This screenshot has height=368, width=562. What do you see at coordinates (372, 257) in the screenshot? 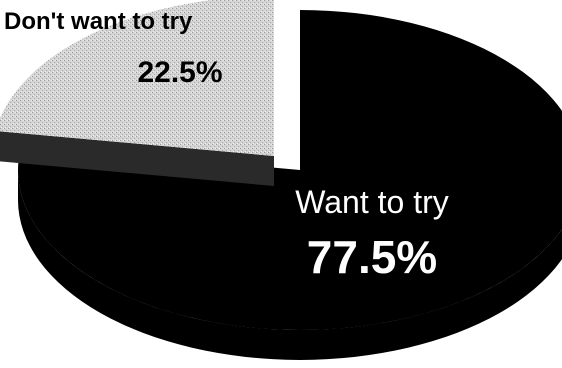
I see `value-label-want-to-try: 77.5%` at bounding box center [372, 257].